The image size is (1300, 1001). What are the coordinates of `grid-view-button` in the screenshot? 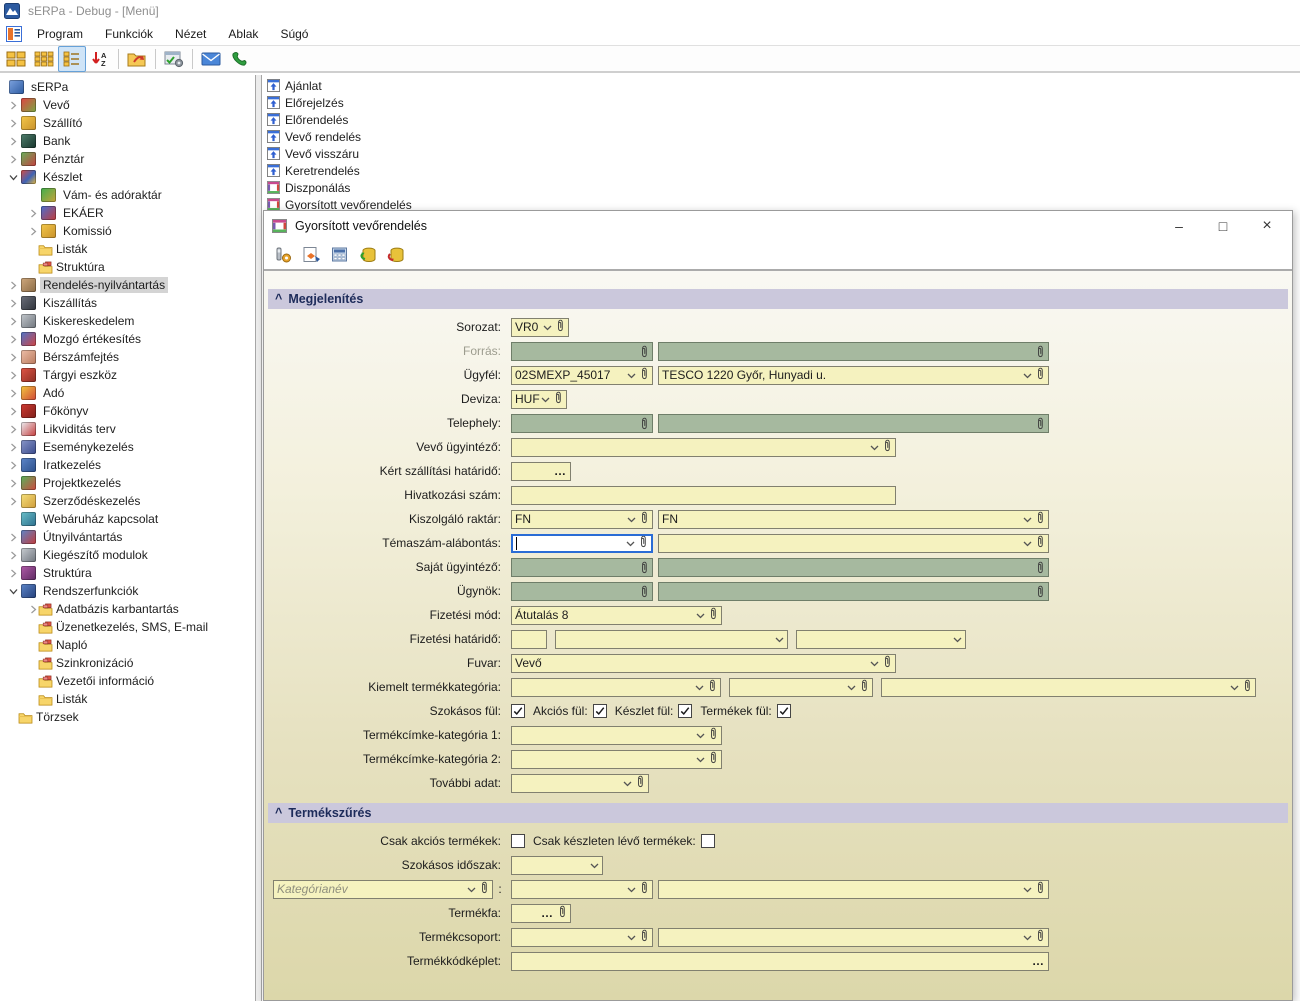 It's located at (340, 255).